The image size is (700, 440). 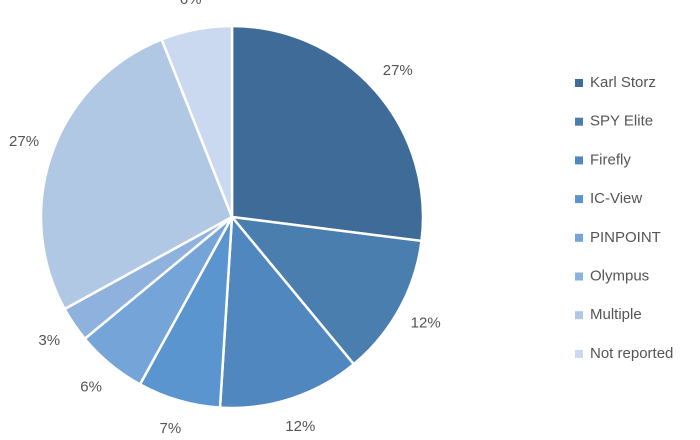 I want to click on legend-label: Karl Storz, so click(x=623, y=82).